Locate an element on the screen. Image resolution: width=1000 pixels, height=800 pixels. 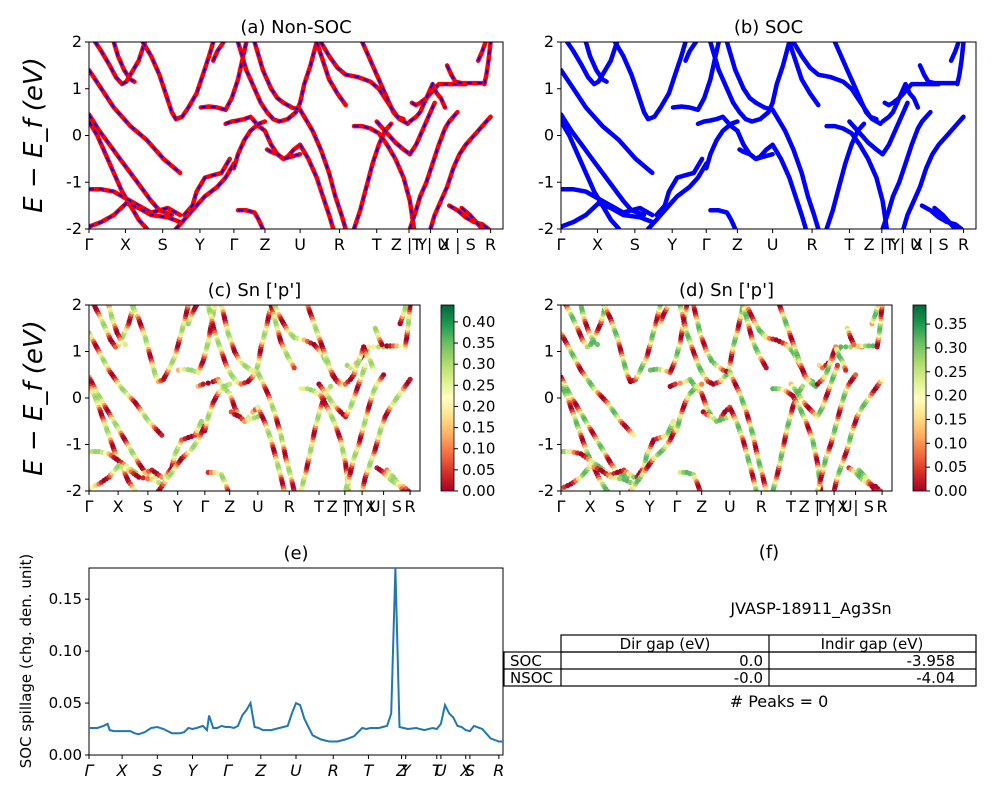
y-tick-label: 0 is located at coordinates (549, 135).